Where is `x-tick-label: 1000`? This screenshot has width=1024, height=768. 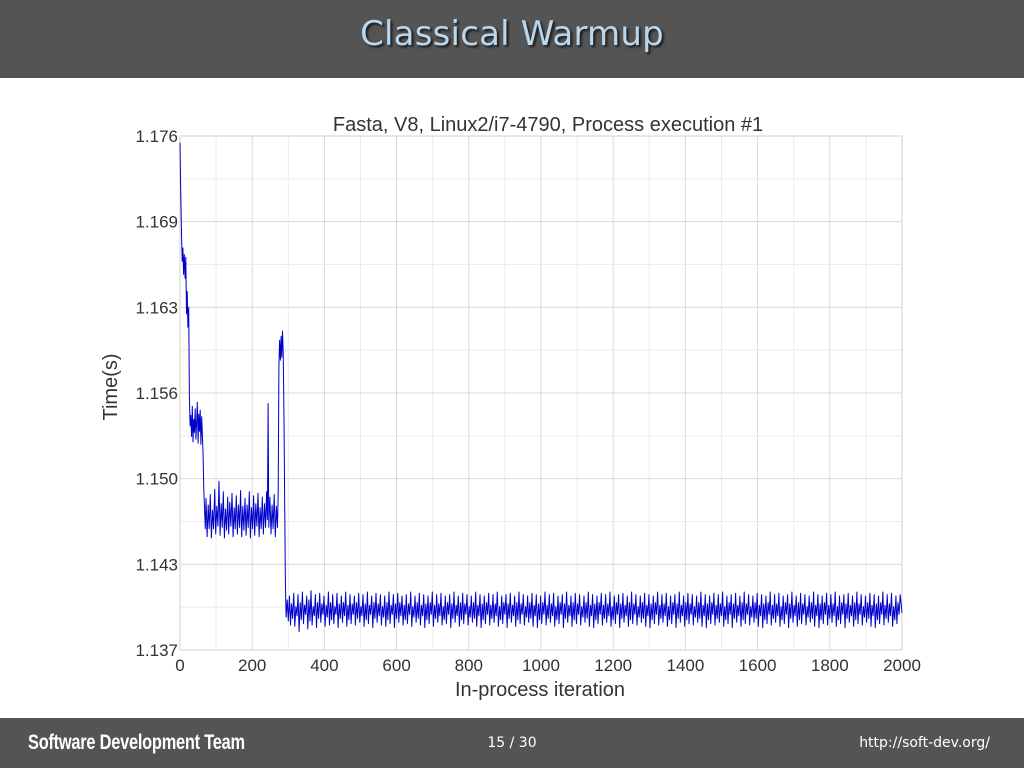 x-tick-label: 1000 is located at coordinates (541, 665).